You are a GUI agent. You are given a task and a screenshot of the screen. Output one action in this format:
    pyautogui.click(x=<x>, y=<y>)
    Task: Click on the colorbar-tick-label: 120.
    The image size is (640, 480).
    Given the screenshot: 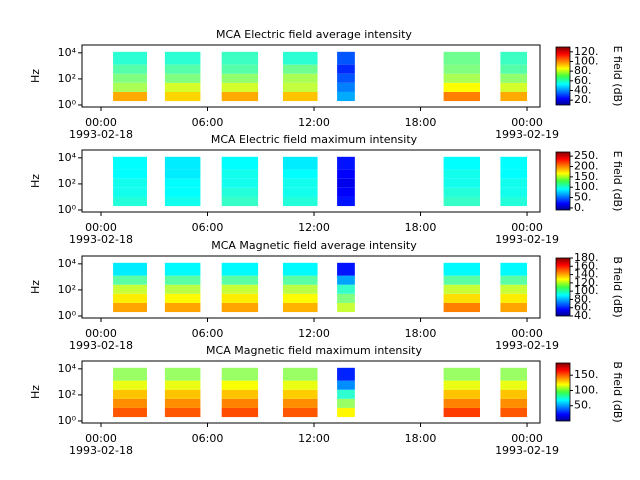 What is the action you would take?
    pyautogui.click(x=586, y=282)
    